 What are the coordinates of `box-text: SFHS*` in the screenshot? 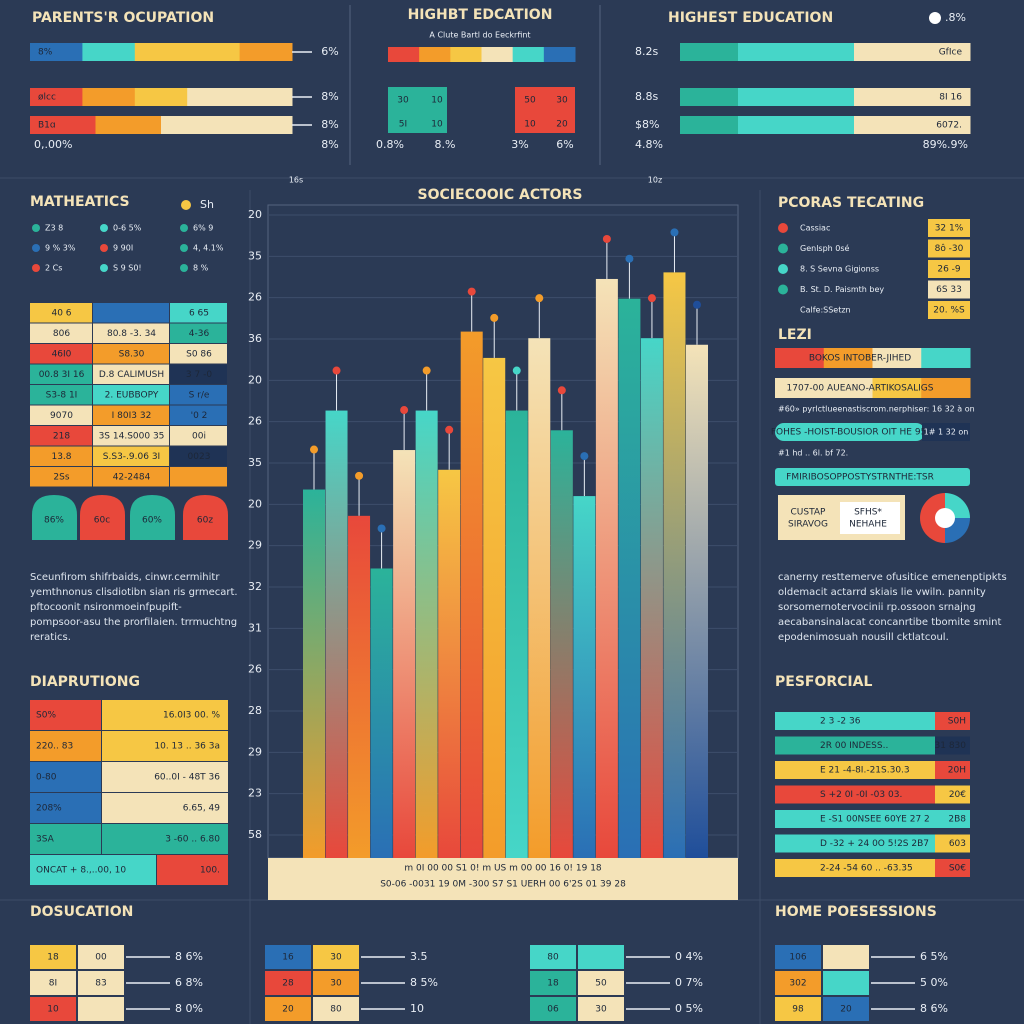 It's located at (868, 513).